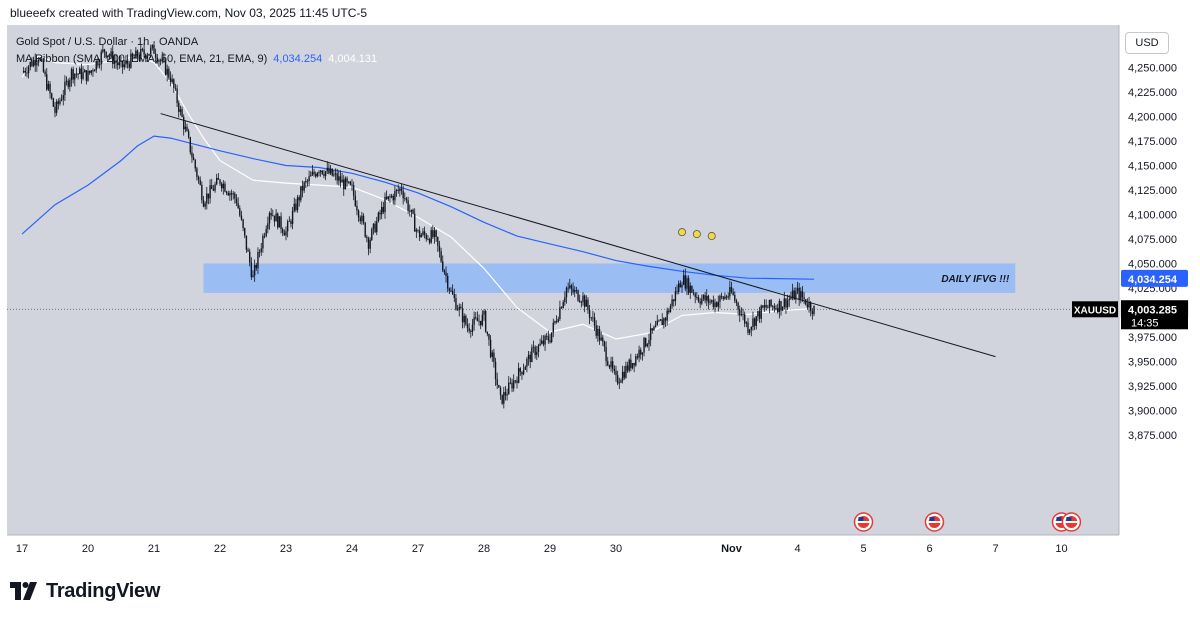 This screenshot has height=619, width=1200. I want to click on ifvg-zone-label: DAILY IFVG !!!, so click(975, 279).